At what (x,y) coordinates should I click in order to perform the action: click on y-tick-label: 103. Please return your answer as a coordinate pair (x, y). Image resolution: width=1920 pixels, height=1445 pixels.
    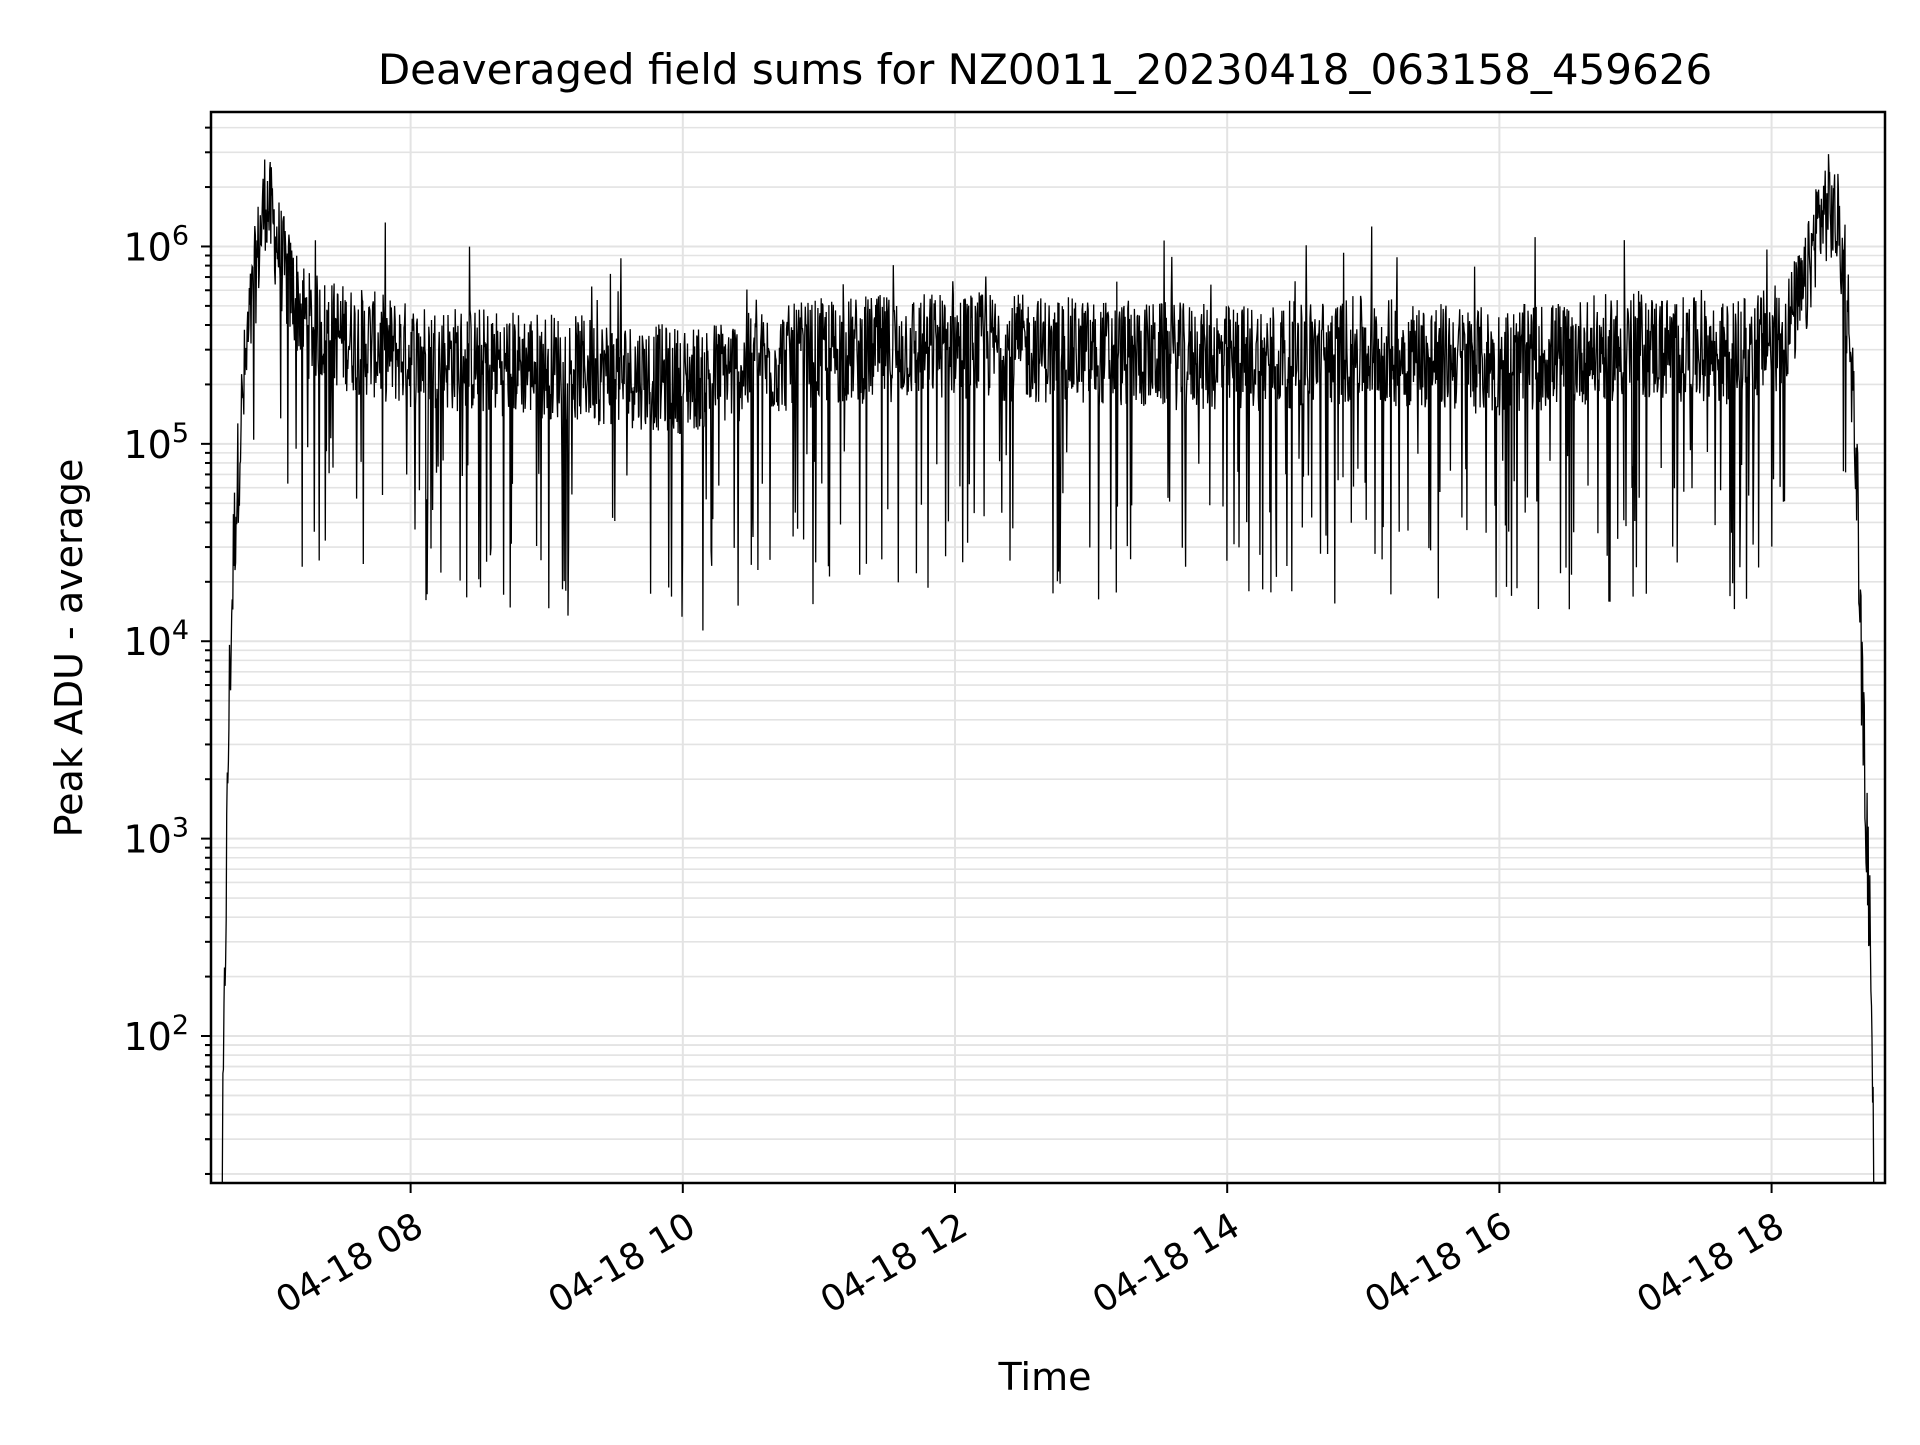
    Looking at the image, I should click on (156, 837).